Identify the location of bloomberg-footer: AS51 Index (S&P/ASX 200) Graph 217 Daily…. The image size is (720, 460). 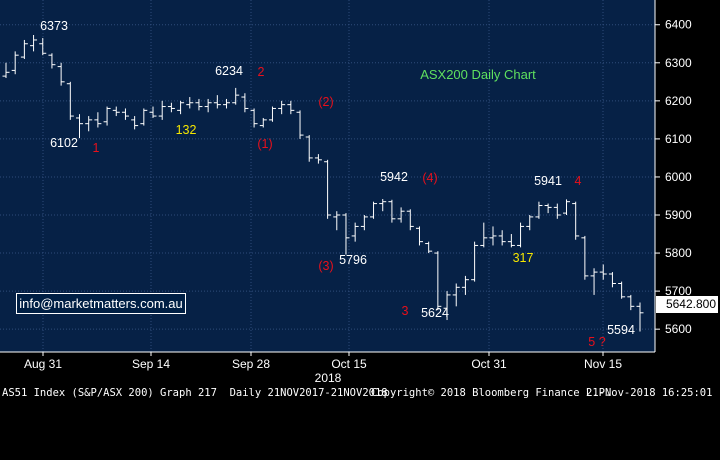
(360, 393).